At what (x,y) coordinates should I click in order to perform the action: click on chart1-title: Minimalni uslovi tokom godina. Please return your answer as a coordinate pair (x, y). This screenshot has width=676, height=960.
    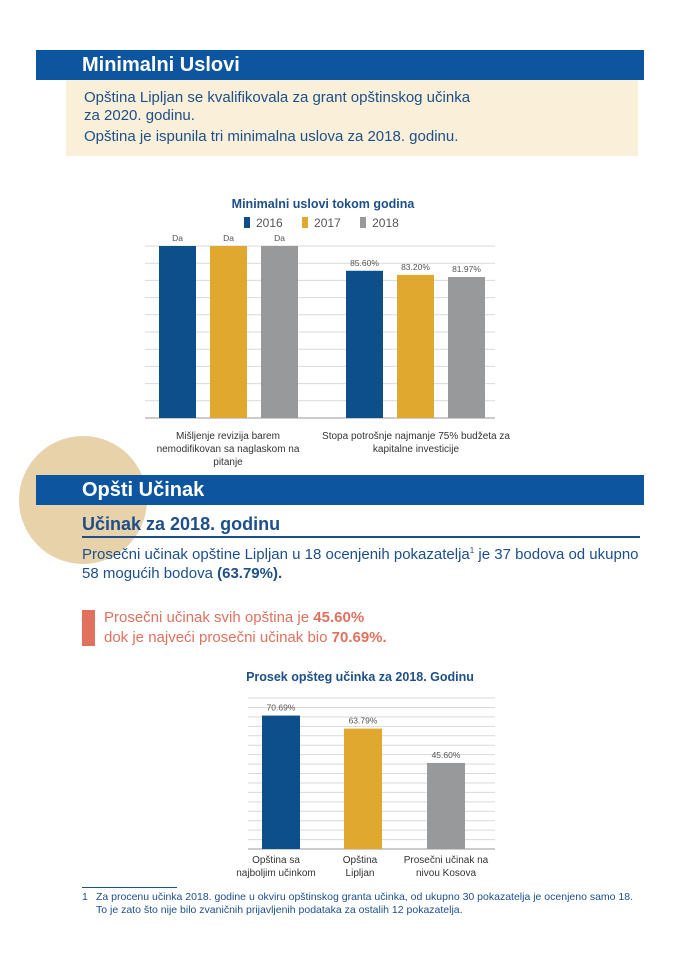
    Looking at the image, I should click on (323, 204).